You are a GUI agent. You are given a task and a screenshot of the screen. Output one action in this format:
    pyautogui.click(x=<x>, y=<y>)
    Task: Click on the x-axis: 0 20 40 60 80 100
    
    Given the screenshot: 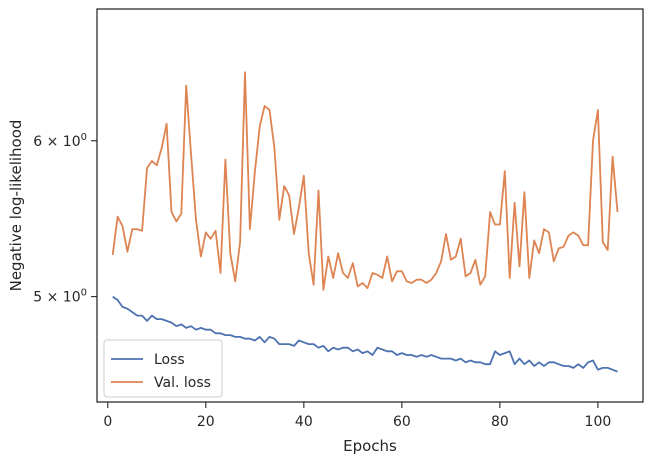 What is the action you would take?
    pyautogui.click(x=357, y=416)
    